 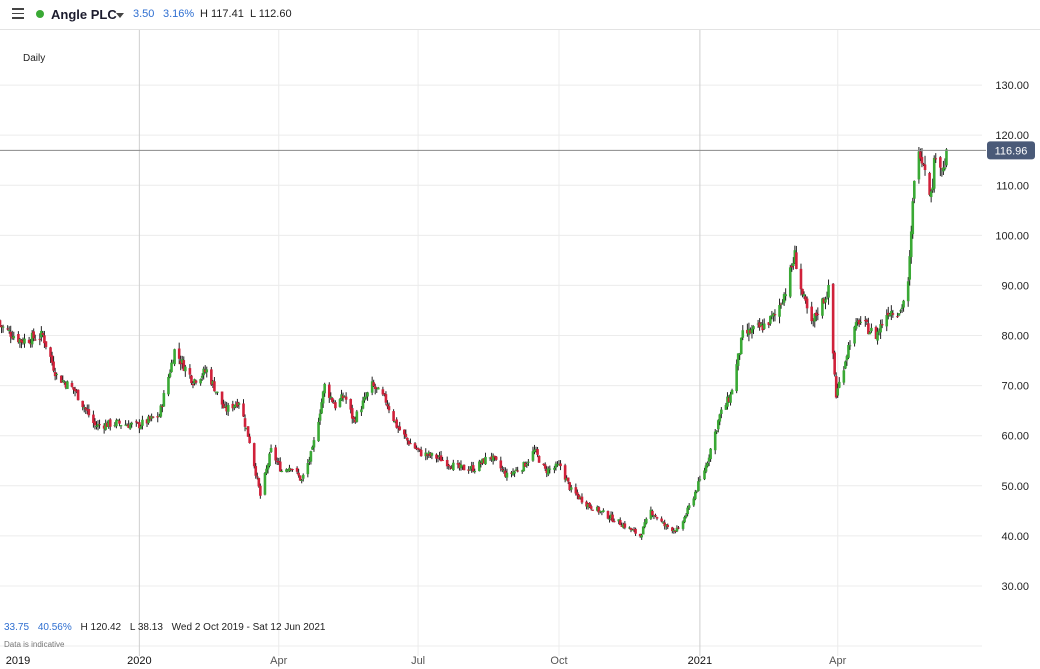 What do you see at coordinates (120, 15) in the screenshot?
I see `chevron-down-icon` at bounding box center [120, 15].